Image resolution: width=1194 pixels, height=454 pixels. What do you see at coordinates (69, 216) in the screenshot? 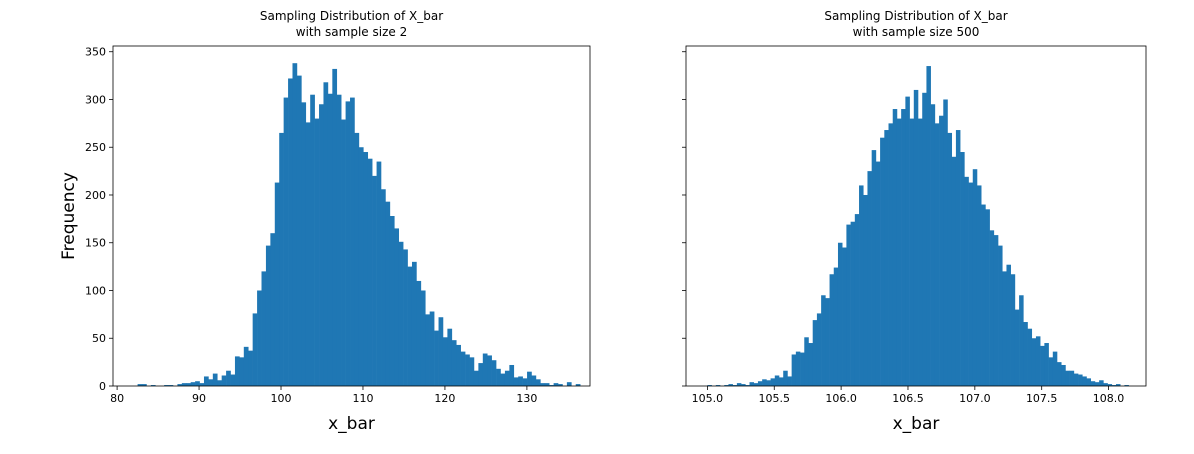
I see `y-axis-label: Frequency` at bounding box center [69, 216].